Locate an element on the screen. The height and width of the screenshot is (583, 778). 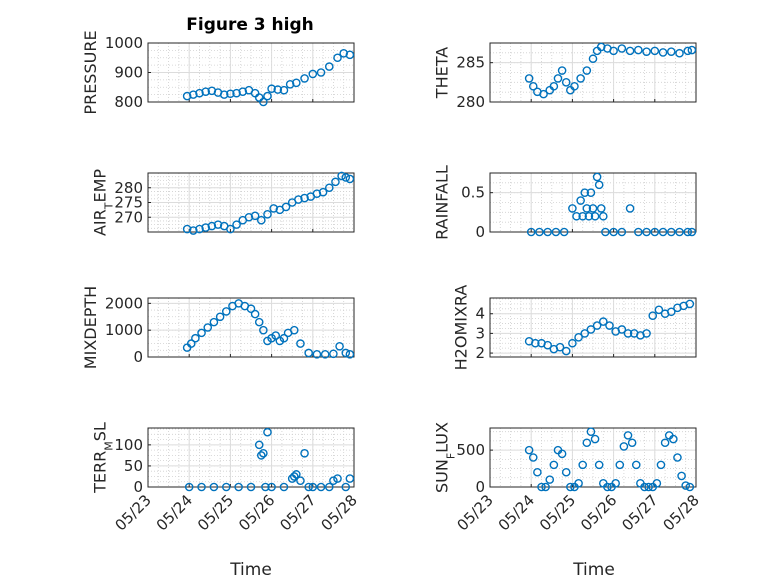
pressure-y-tick-label: 900 is located at coordinates (128, 73).